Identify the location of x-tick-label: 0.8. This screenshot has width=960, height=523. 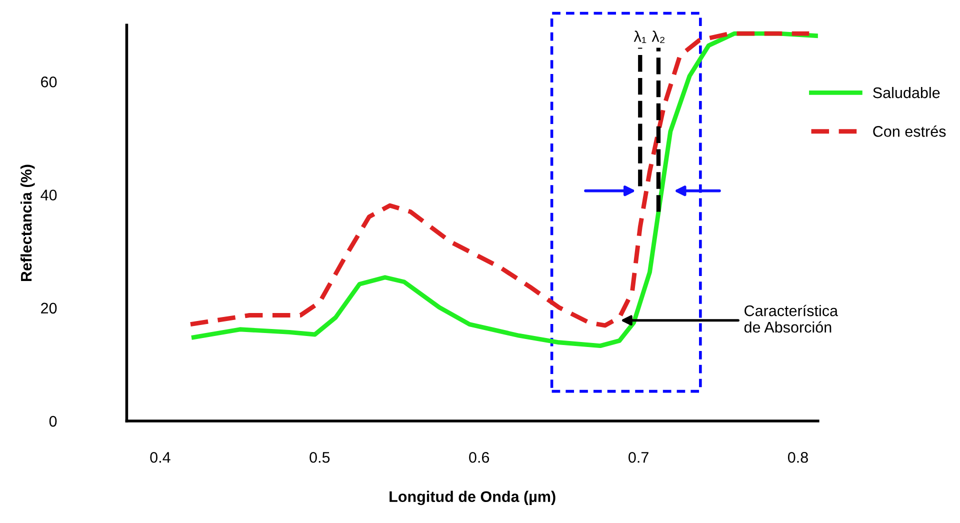
(798, 457).